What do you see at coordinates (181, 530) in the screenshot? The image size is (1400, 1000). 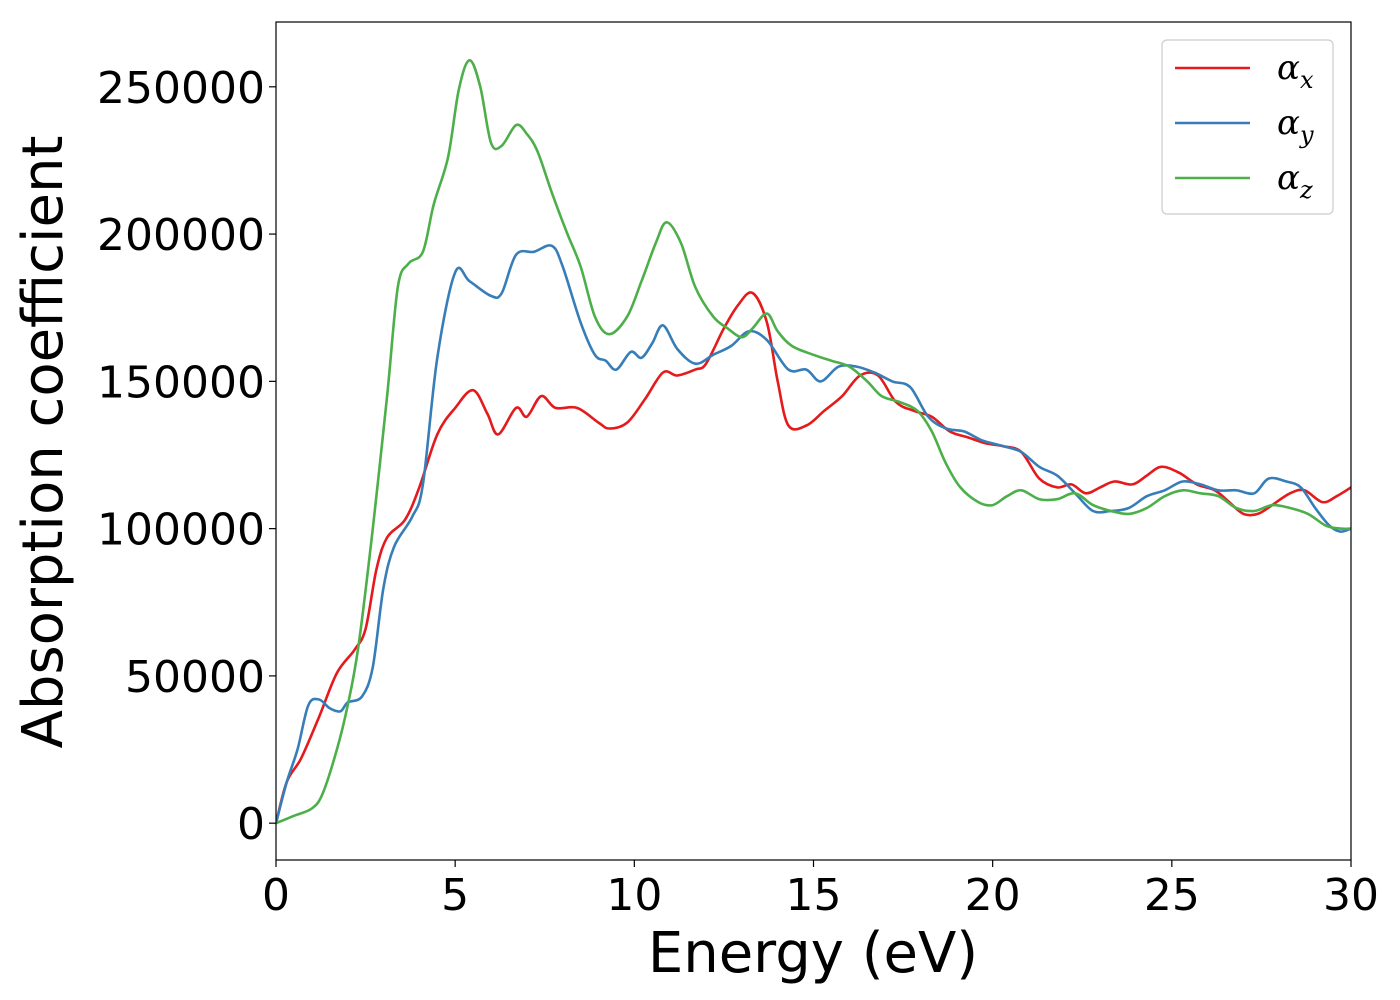 I see `y-tick-label: 100000` at bounding box center [181, 530].